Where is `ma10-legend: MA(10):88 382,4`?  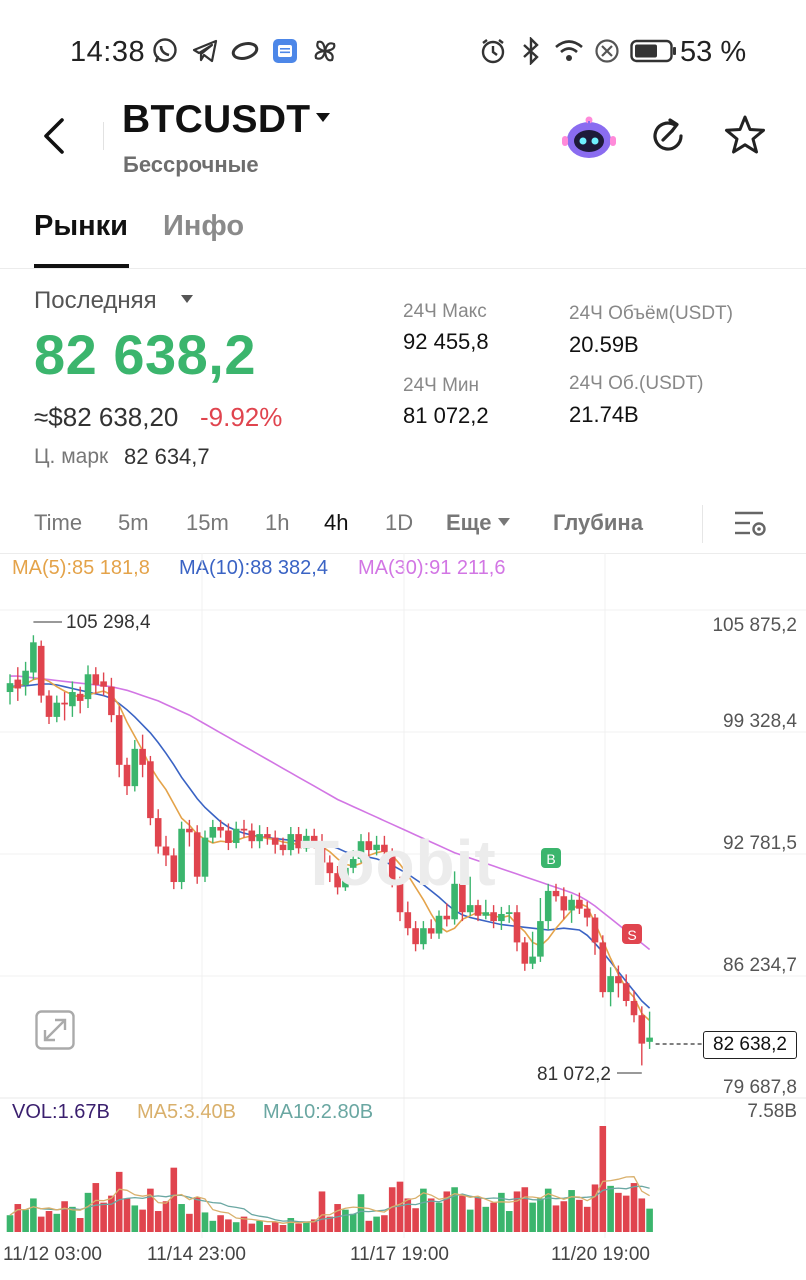 ma10-legend: MA(10):88 382,4 is located at coordinates (253, 568).